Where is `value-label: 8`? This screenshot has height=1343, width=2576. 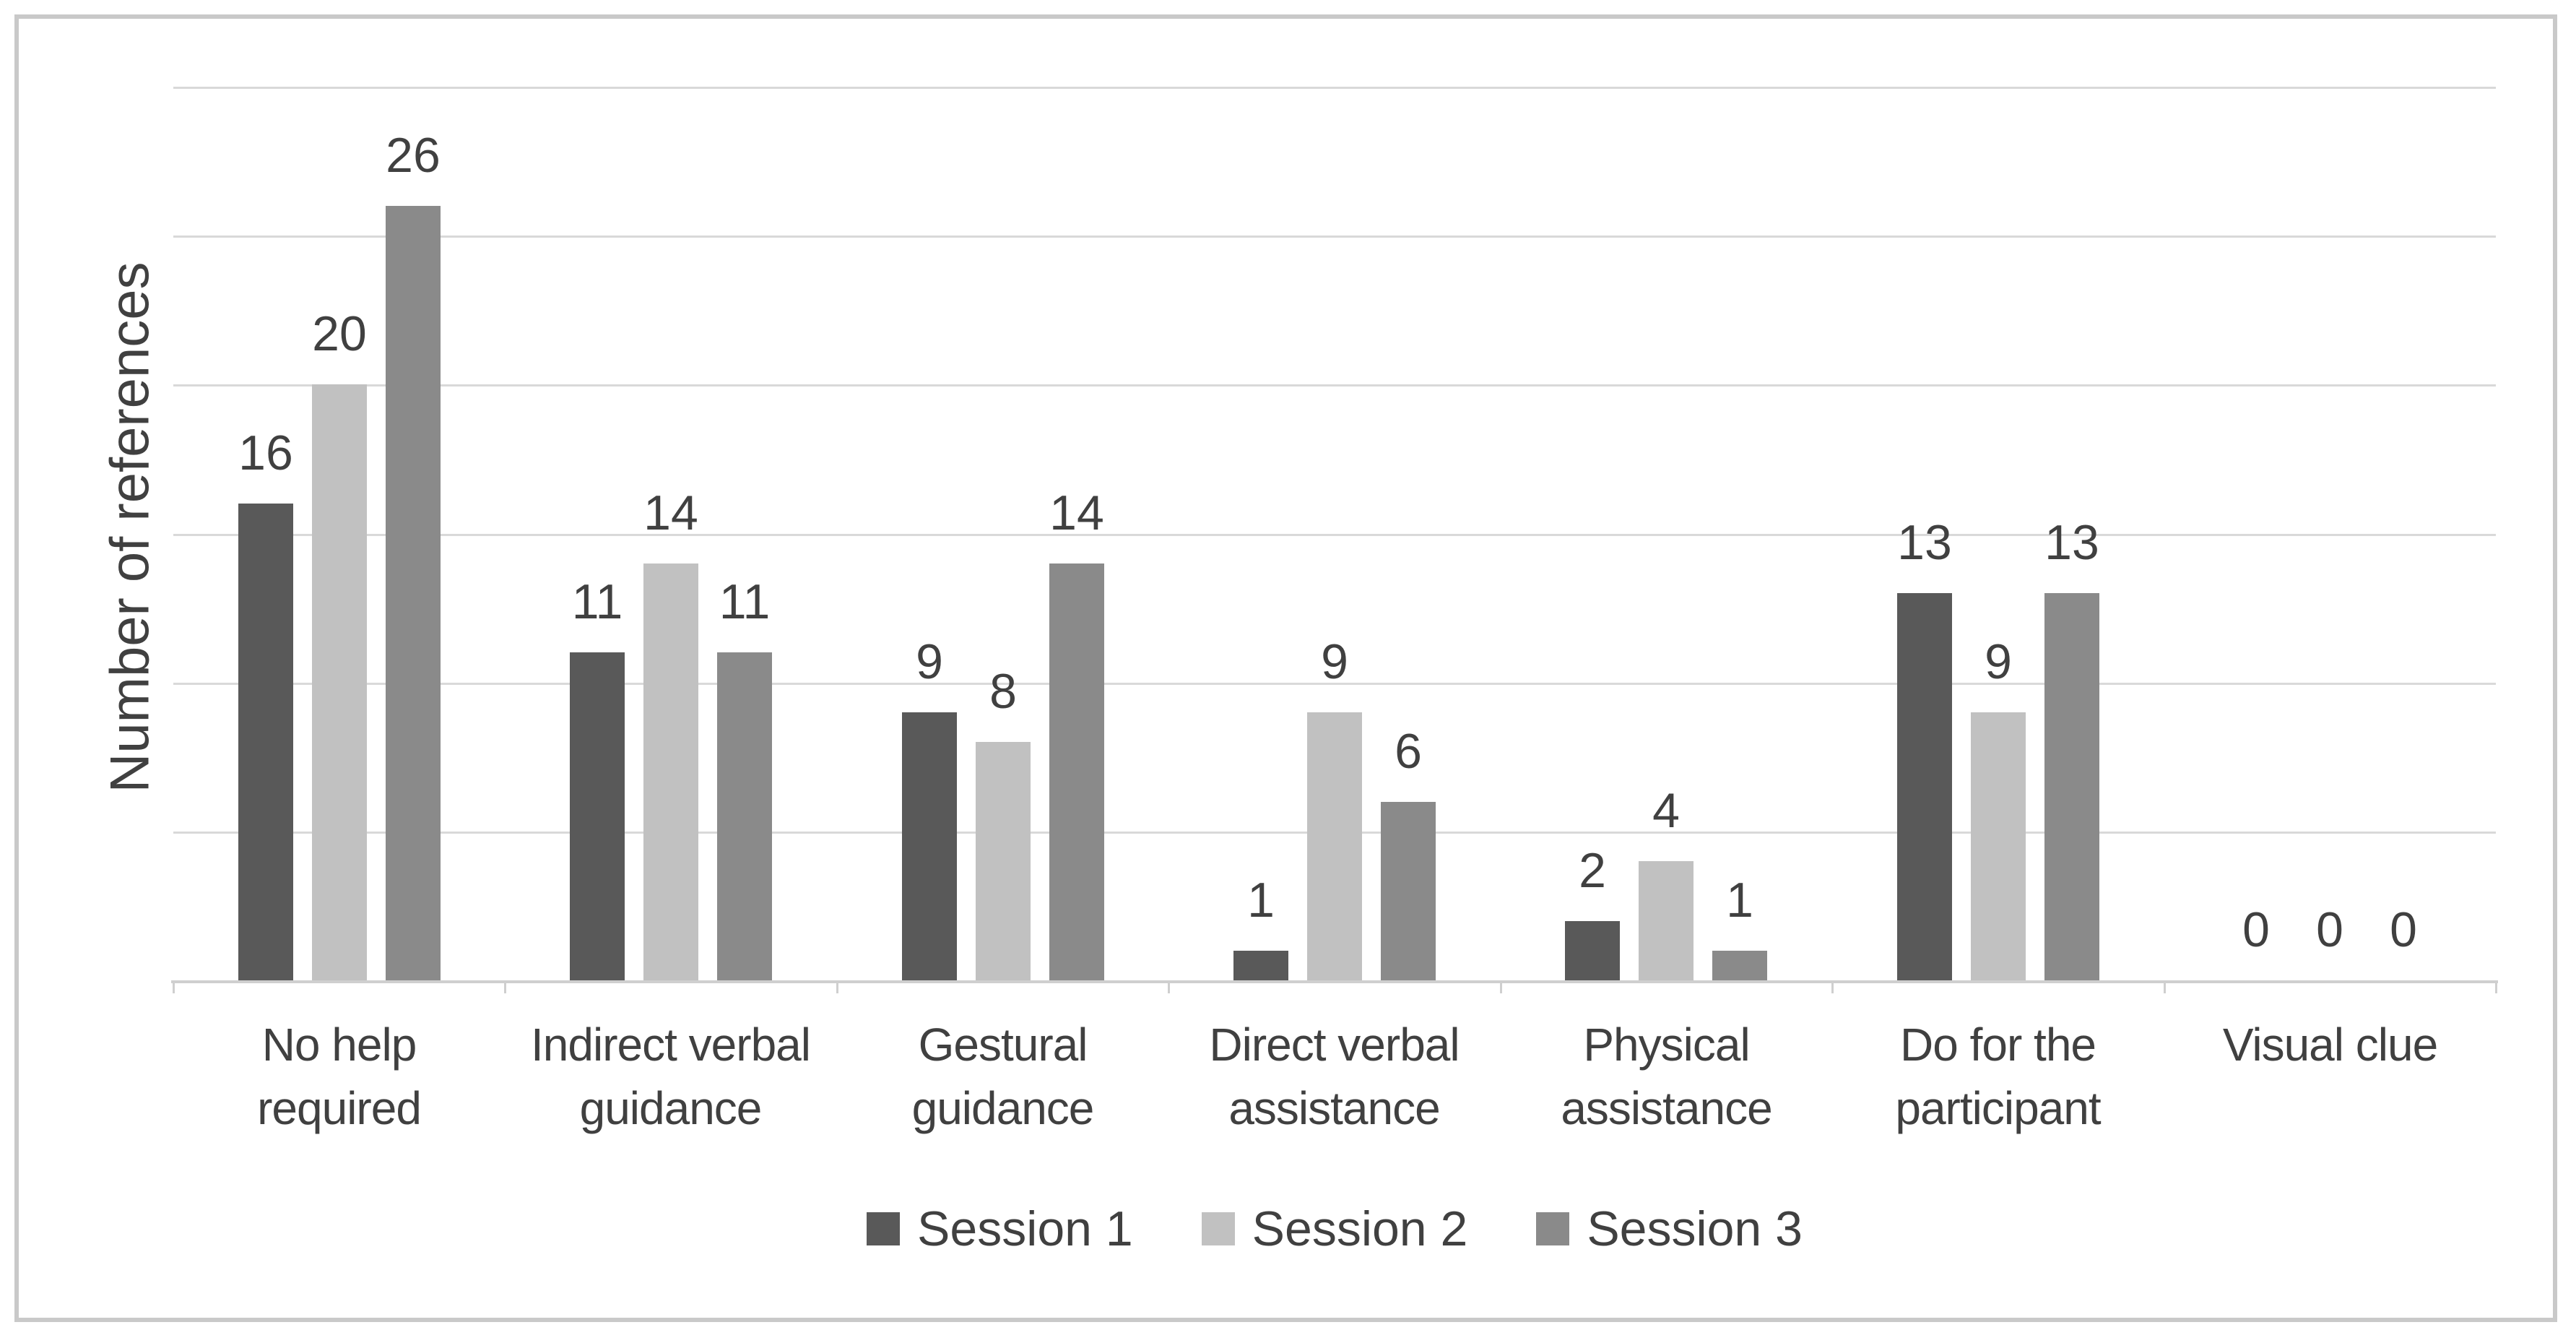 value-label: 8 is located at coordinates (1003, 691).